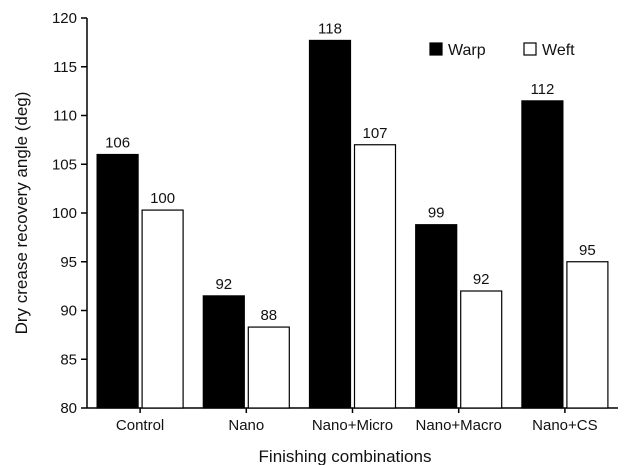 This screenshot has width=624, height=465. I want to click on data-label-warp: 92, so click(223, 284).